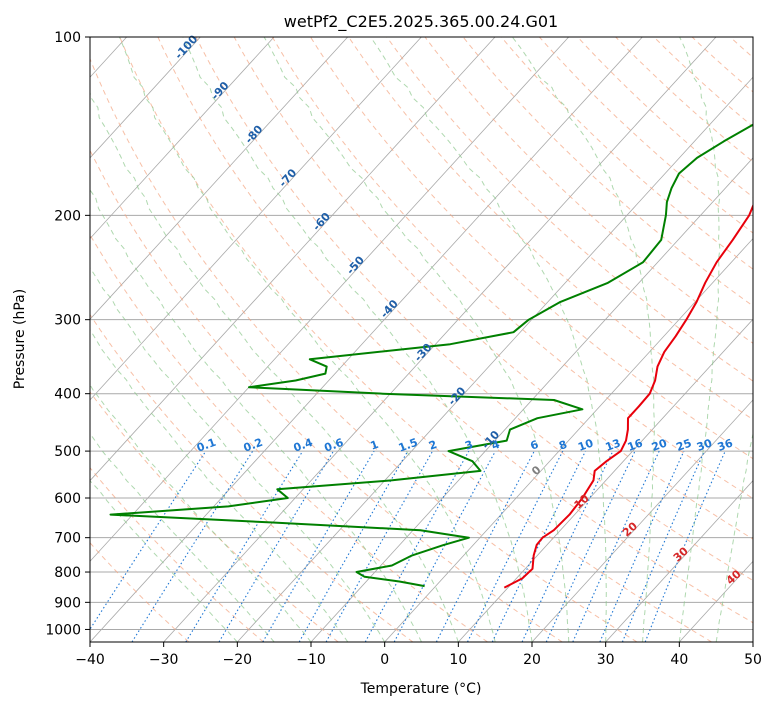 This screenshot has width=775, height=708. Describe the element at coordinates (67, 216) in the screenshot. I see `y-tick-label: 200` at that location.